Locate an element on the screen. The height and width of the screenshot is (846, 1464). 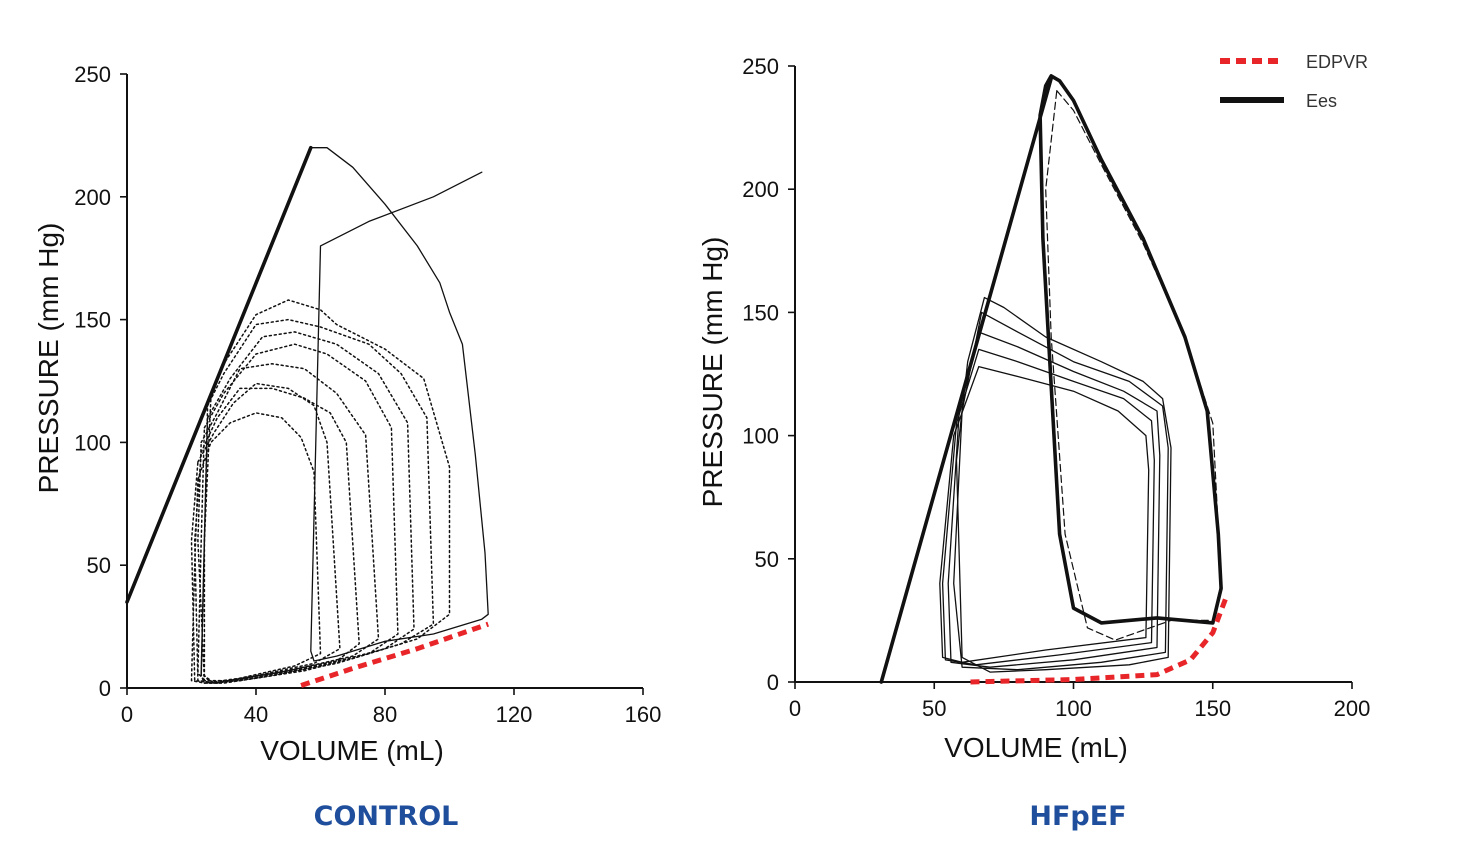
control-x-axis-title: VOLUME (mL) is located at coordinates (352, 750).